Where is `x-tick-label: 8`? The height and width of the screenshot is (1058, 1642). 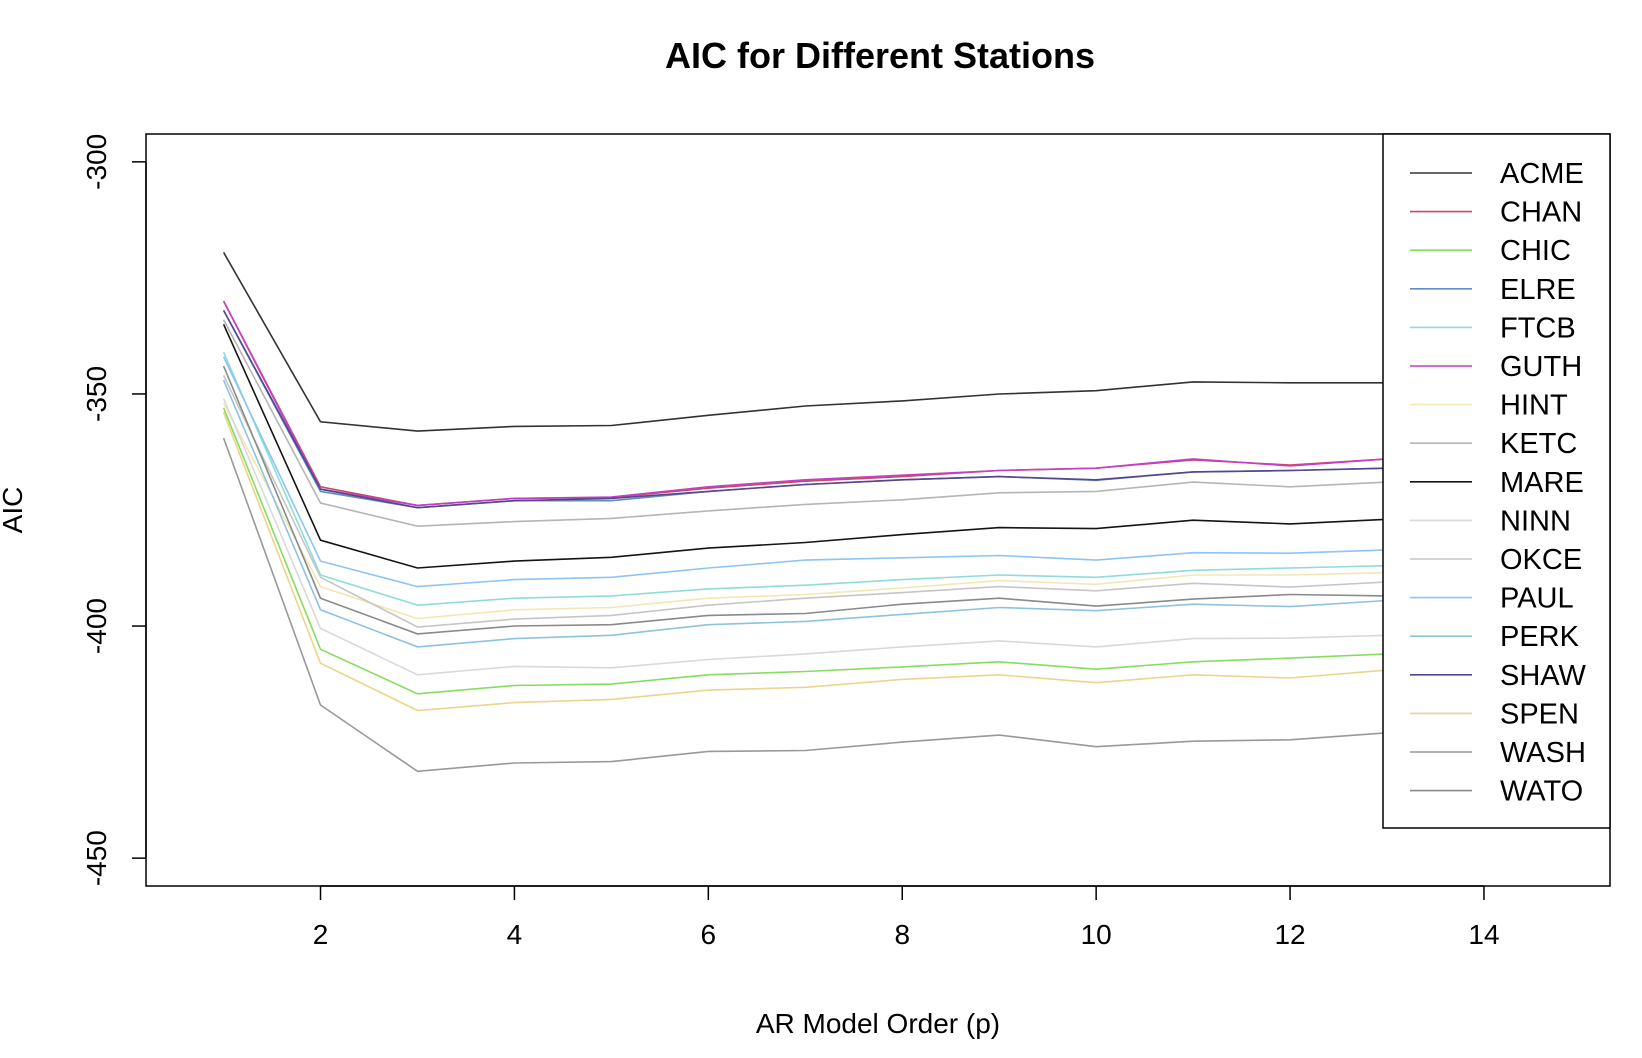 x-tick-label: 8 is located at coordinates (902, 934).